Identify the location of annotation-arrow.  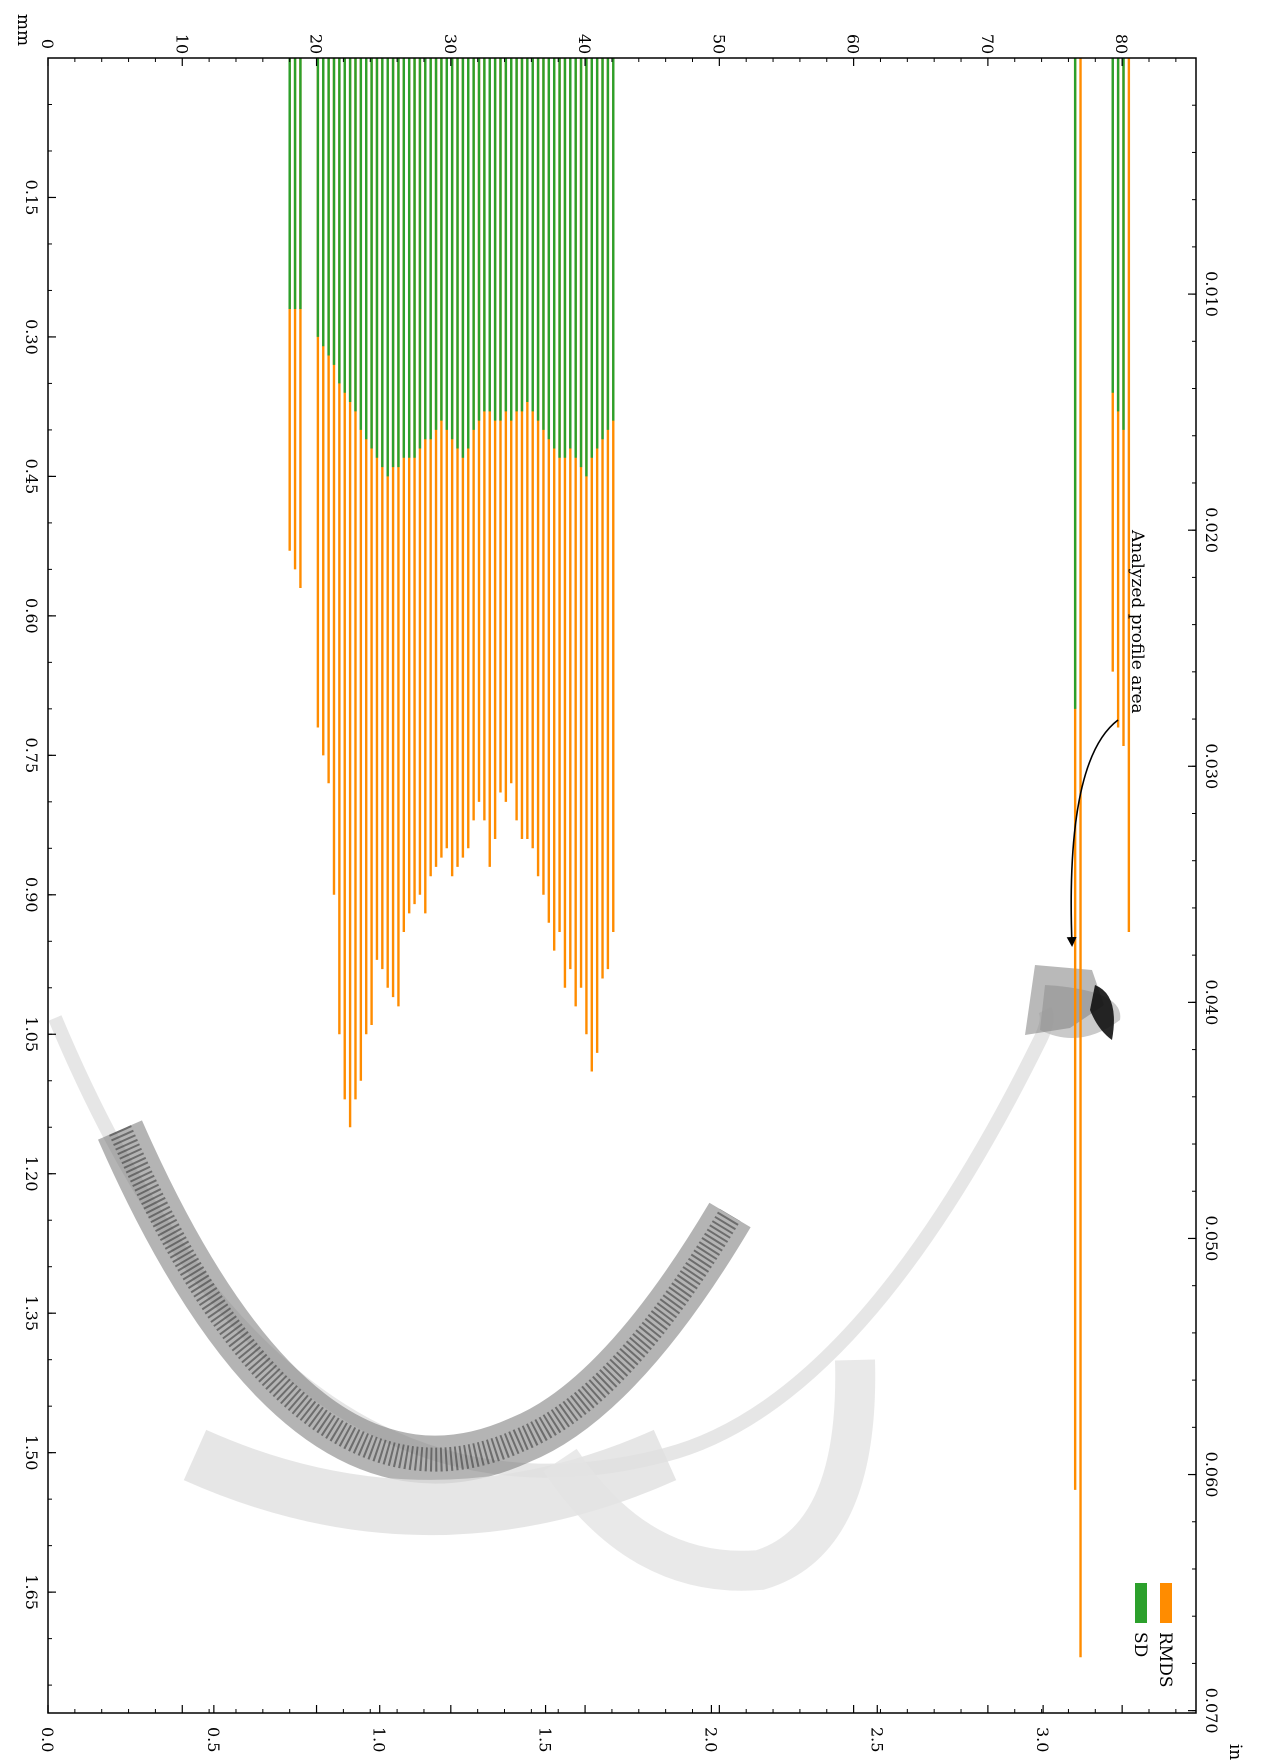
(1092, 833).